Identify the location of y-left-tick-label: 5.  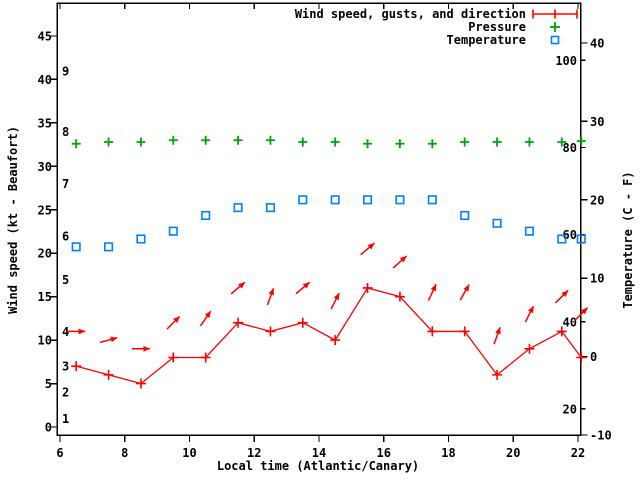
(48, 384).